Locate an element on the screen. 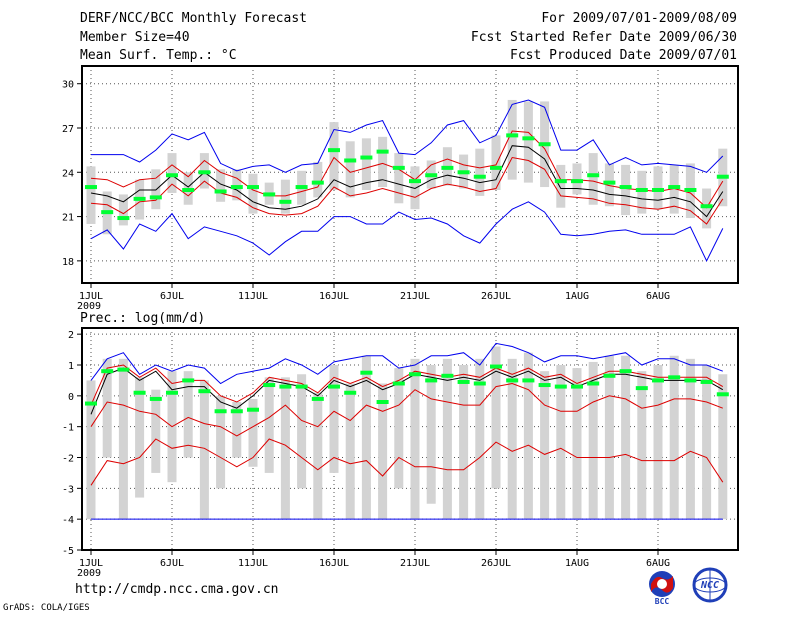 This screenshot has width=800, height=618. x-tick-label: 16JUL is located at coordinates (334, 563).